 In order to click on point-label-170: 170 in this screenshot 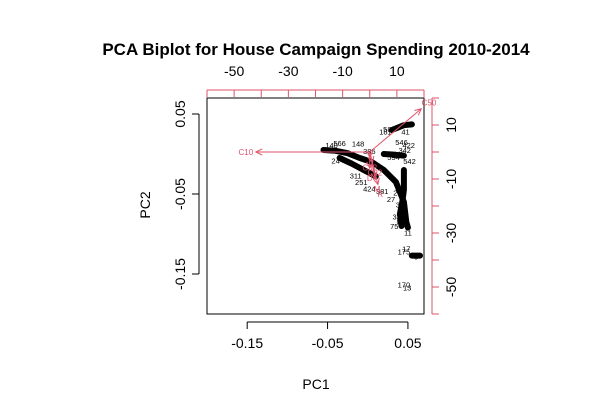, I will do `click(404, 284)`.